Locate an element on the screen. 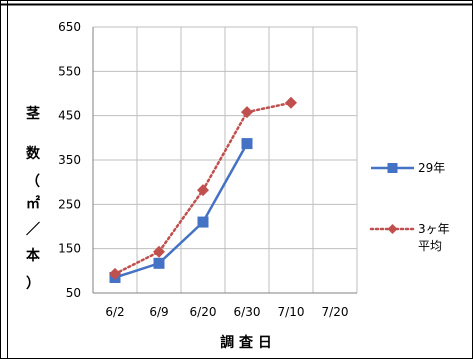 This screenshot has width=473, height=359. y-tick-labels: 50 150 250 350 450 550 650 is located at coordinates (69, 160).